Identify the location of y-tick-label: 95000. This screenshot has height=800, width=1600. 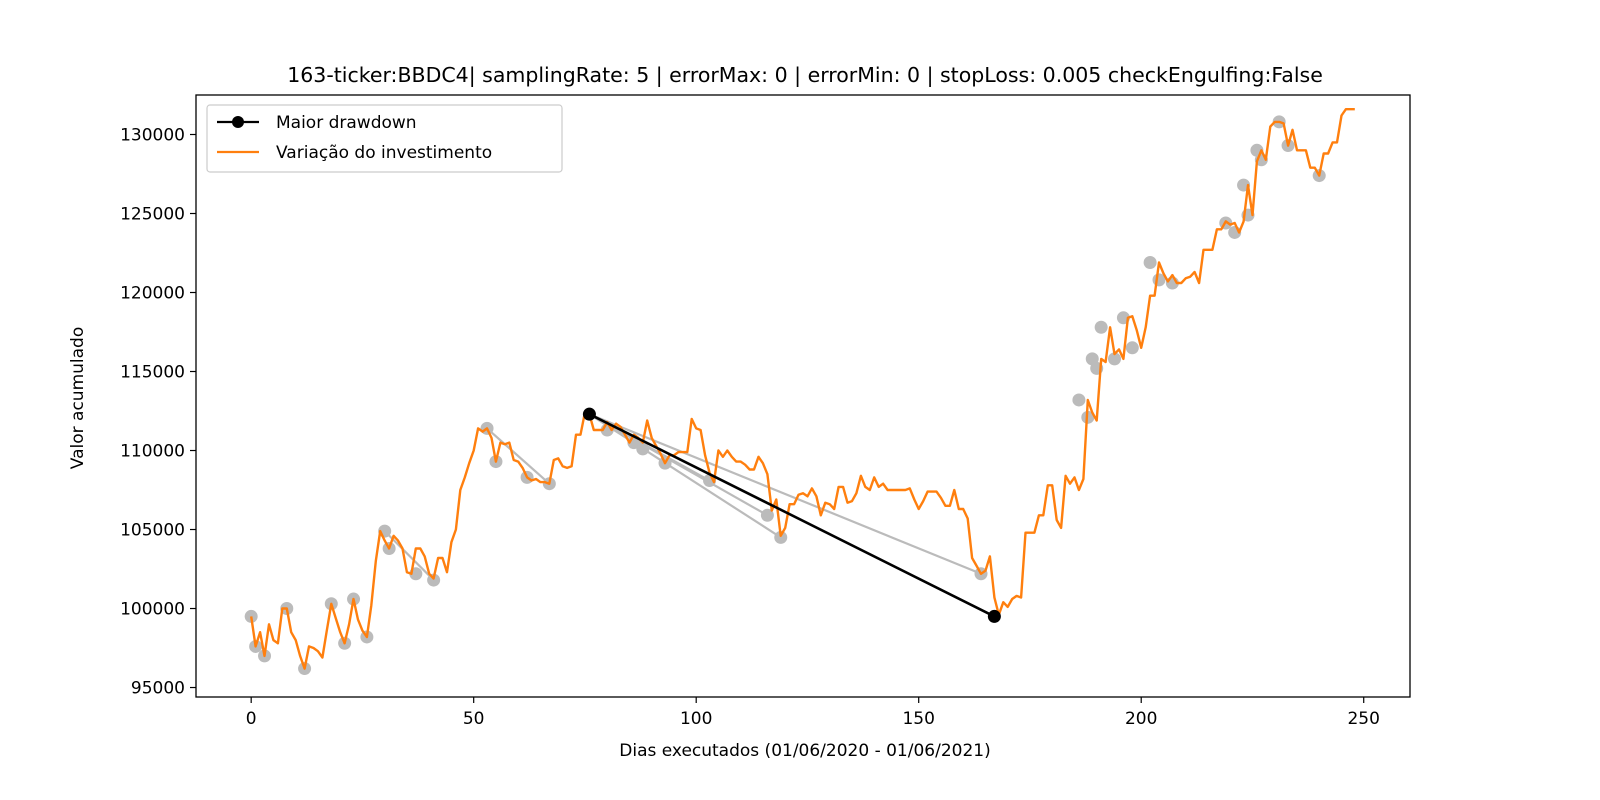
(158, 689).